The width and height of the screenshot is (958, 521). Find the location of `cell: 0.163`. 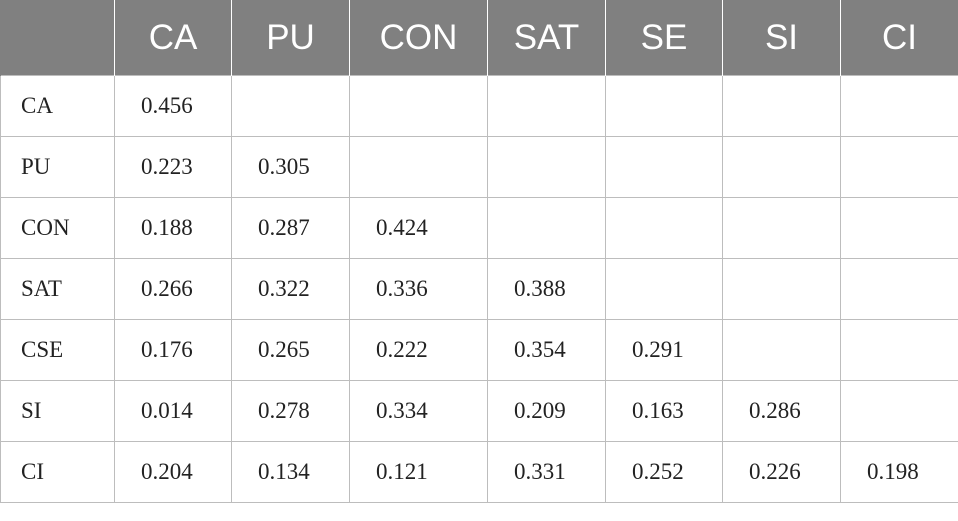

cell: 0.163 is located at coordinates (664, 411).